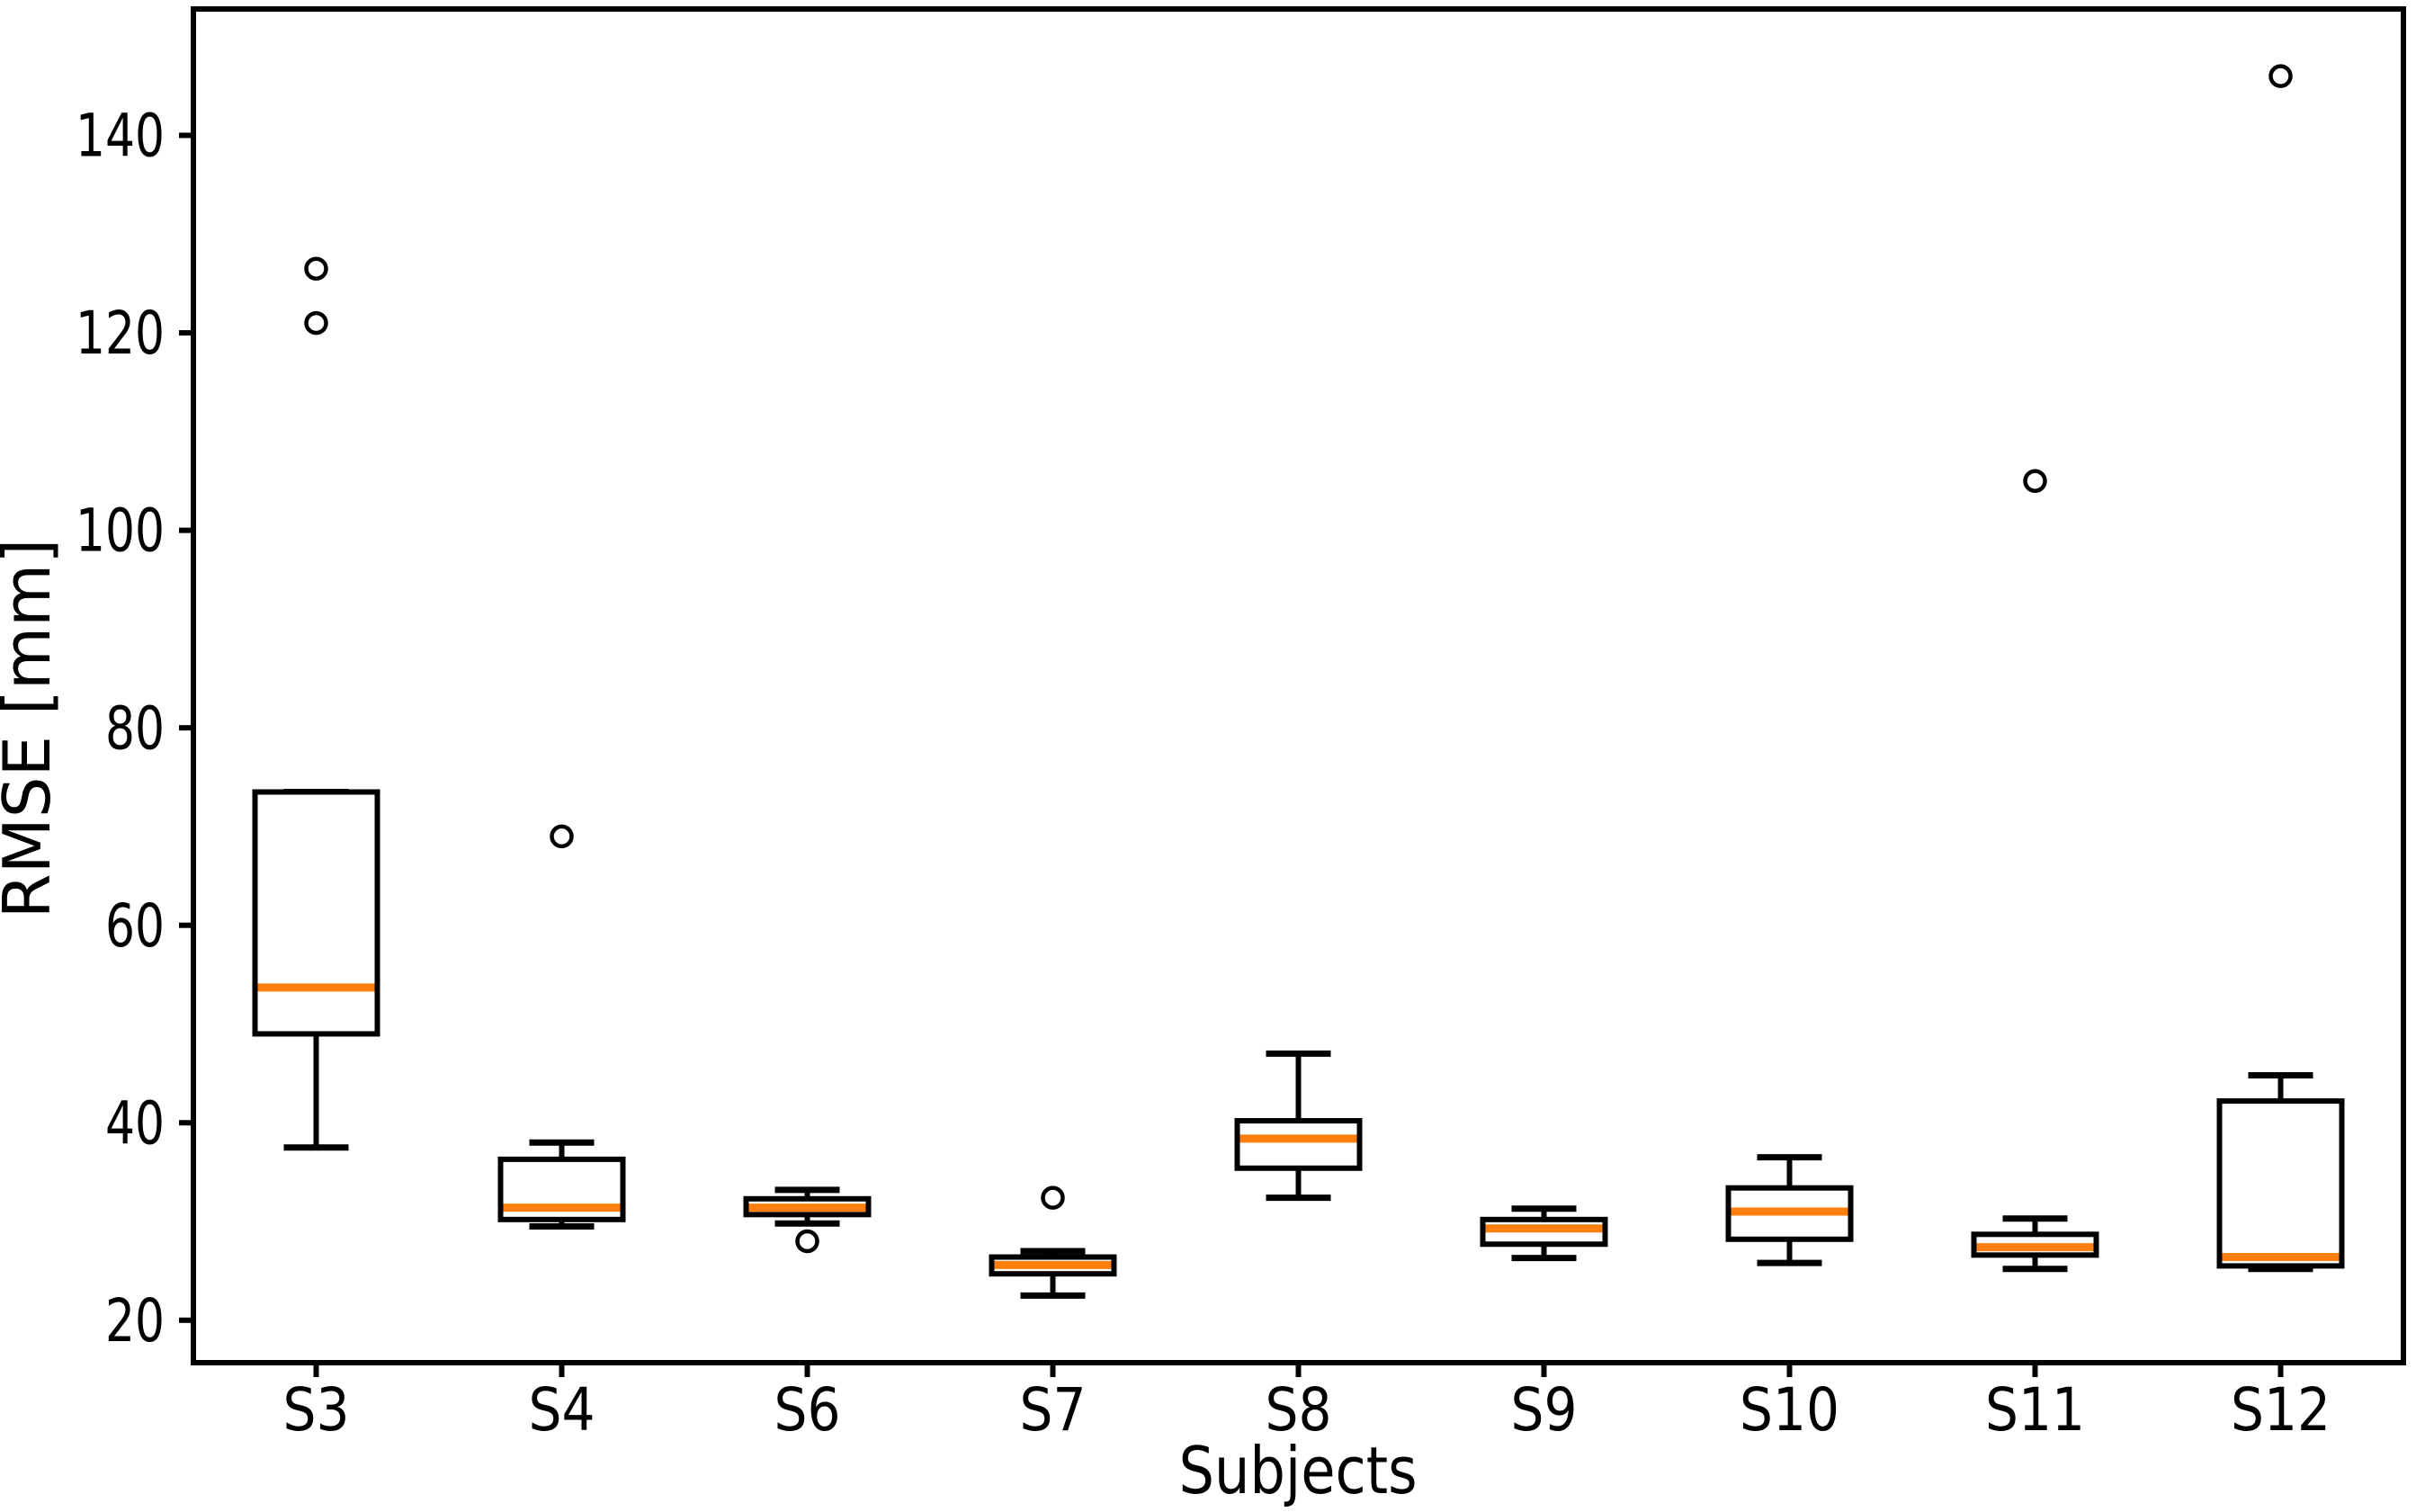 Image resolution: width=2416 pixels, height=1512 pixels. Describe the element at coordinates (316, 913) in the screenshot. I see `iqr-box-S3` at that location.